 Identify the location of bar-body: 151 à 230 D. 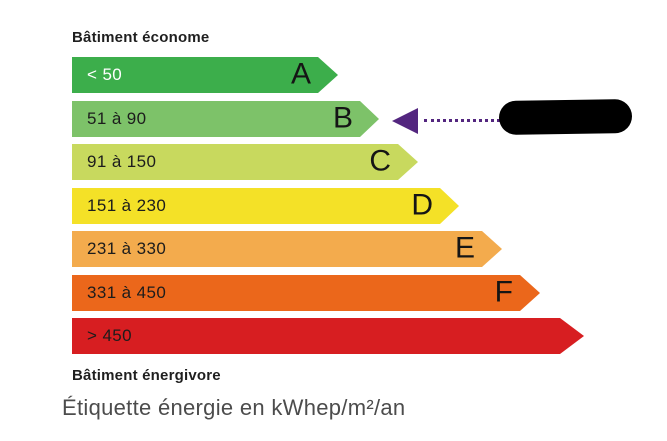
(265, 205).